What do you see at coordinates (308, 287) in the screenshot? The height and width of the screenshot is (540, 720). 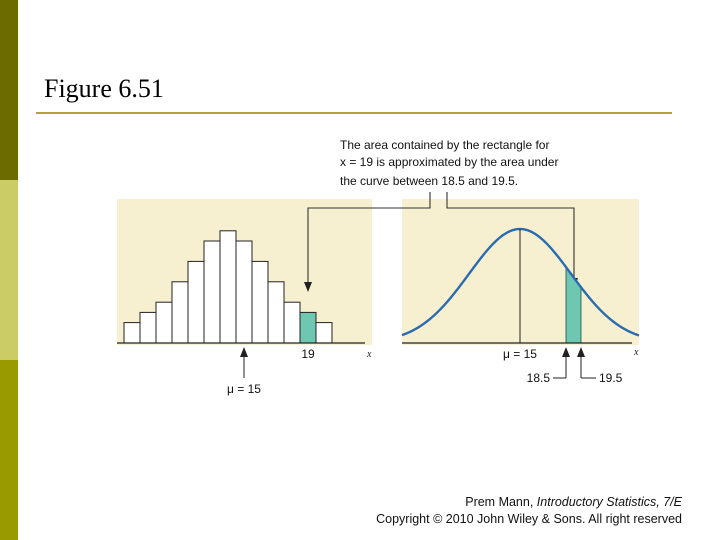 I see `connector-left-arrowhead` at bounding box center [308, 287].